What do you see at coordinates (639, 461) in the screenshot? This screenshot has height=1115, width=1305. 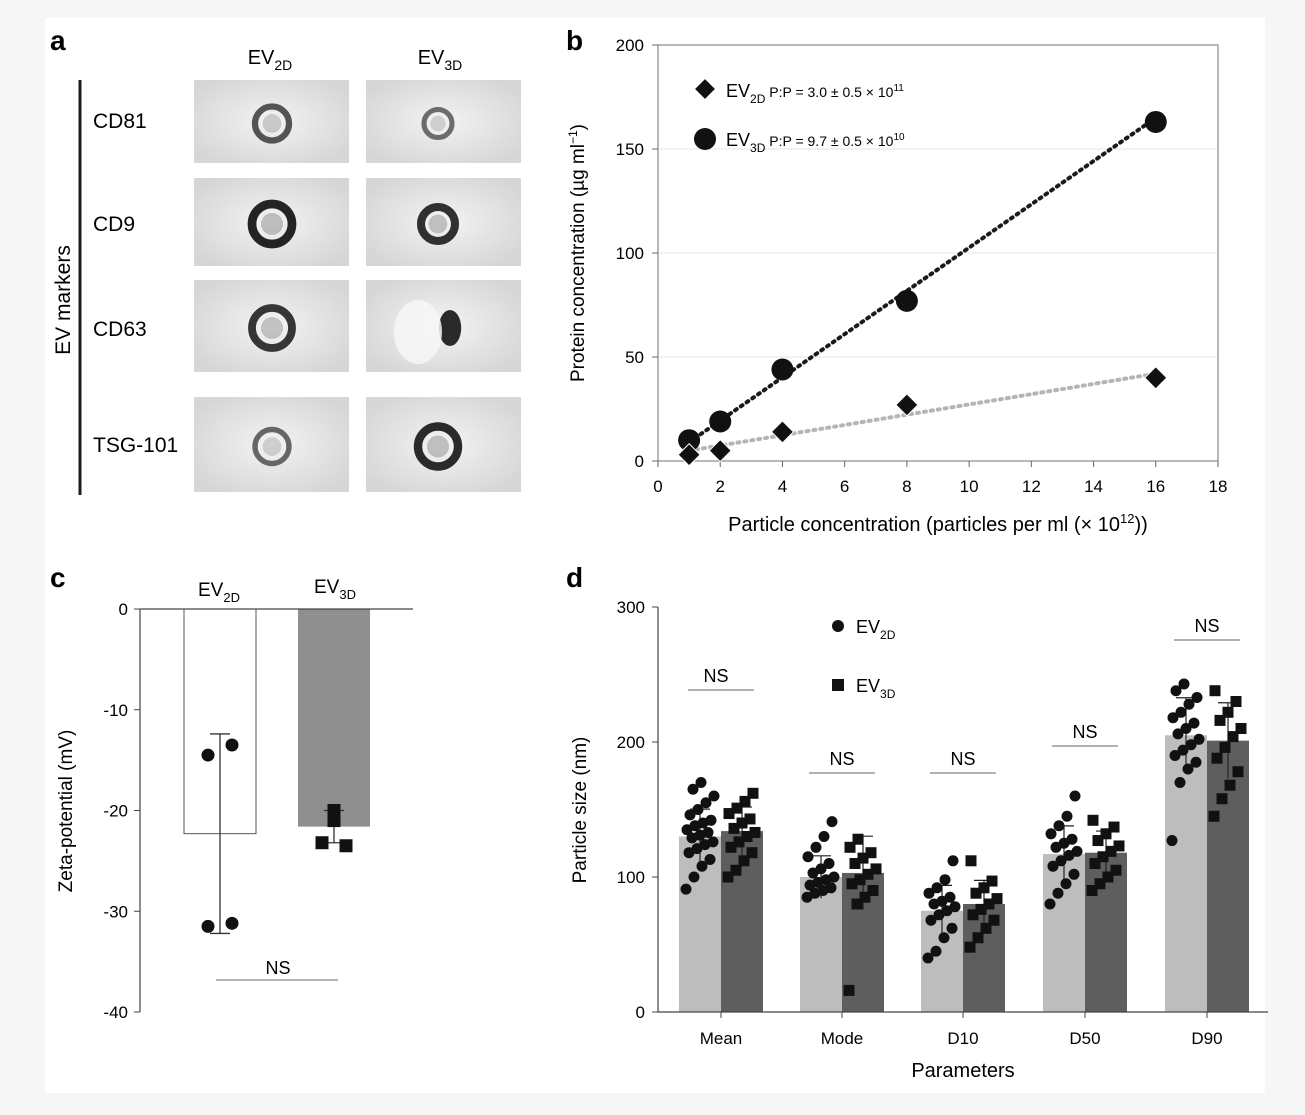 I see `y-tick-label: 0` at bounding box center [639, 461].